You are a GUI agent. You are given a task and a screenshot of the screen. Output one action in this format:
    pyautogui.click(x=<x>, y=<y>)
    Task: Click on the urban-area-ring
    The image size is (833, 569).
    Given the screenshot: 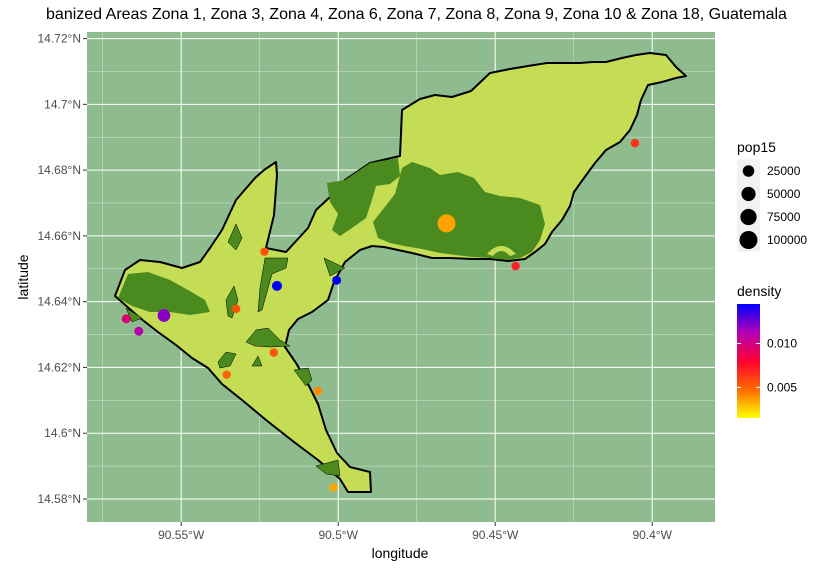 What is the action you would take?
    pyautogui.click(x=501, y=251)
    